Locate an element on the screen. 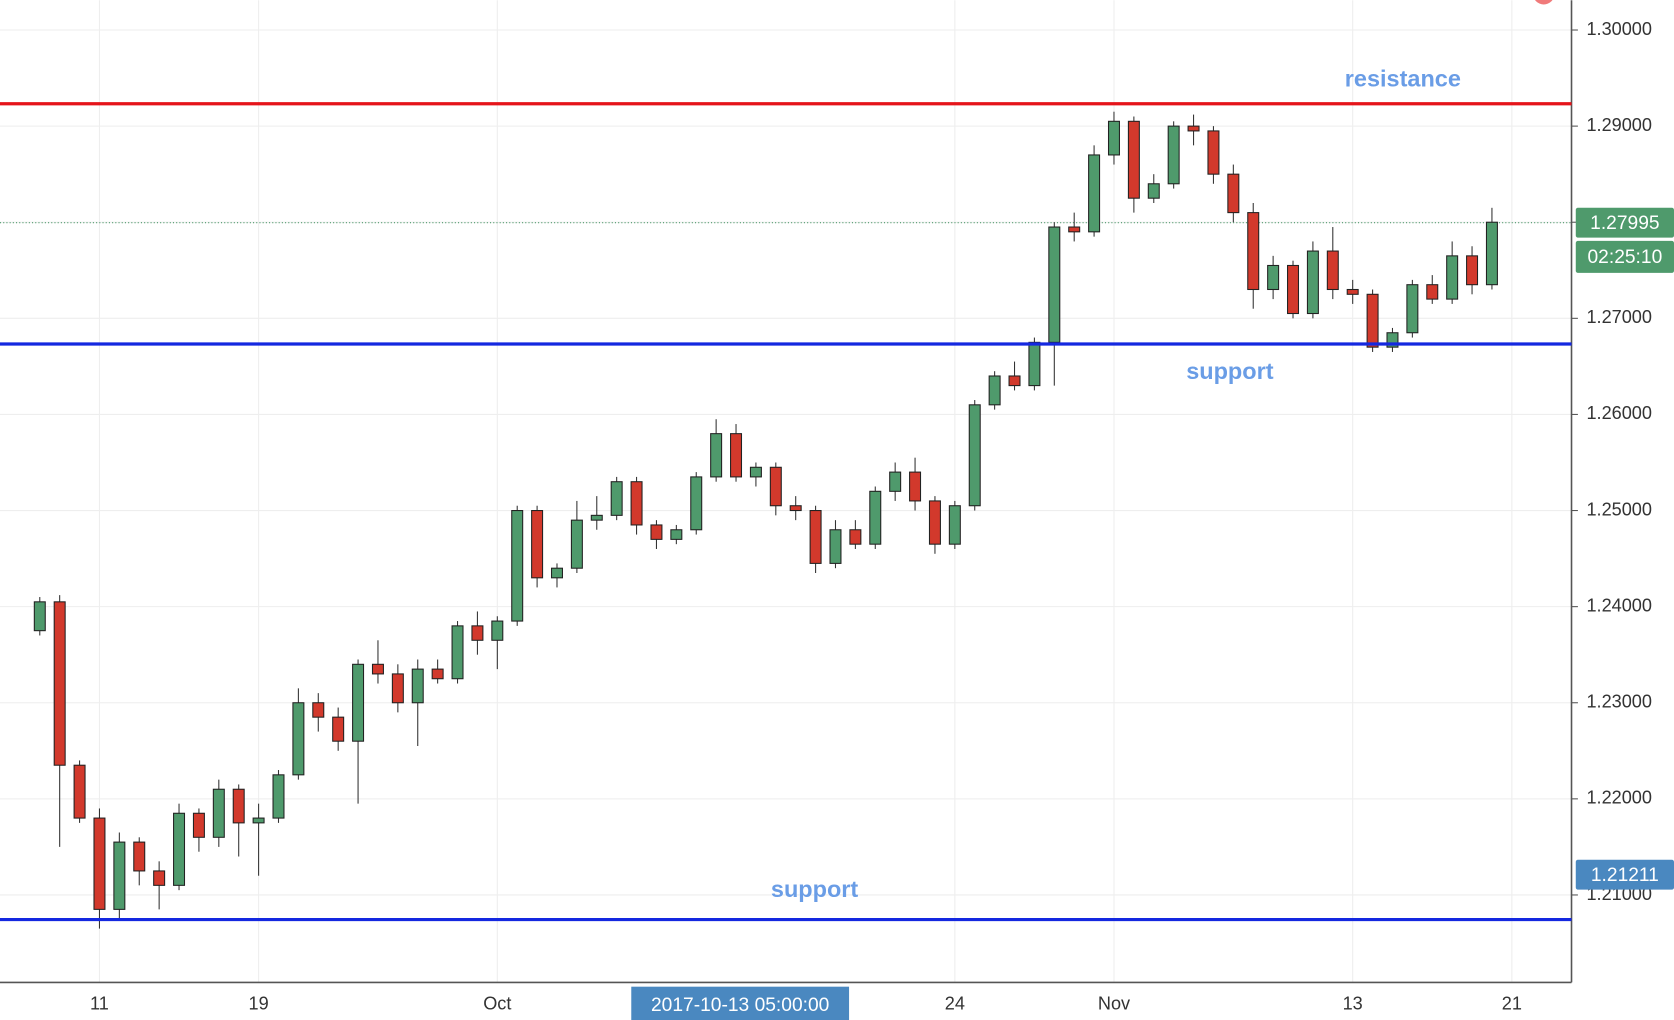  y-tick-label: 1.29000 is located at coordinates (1619, 125).